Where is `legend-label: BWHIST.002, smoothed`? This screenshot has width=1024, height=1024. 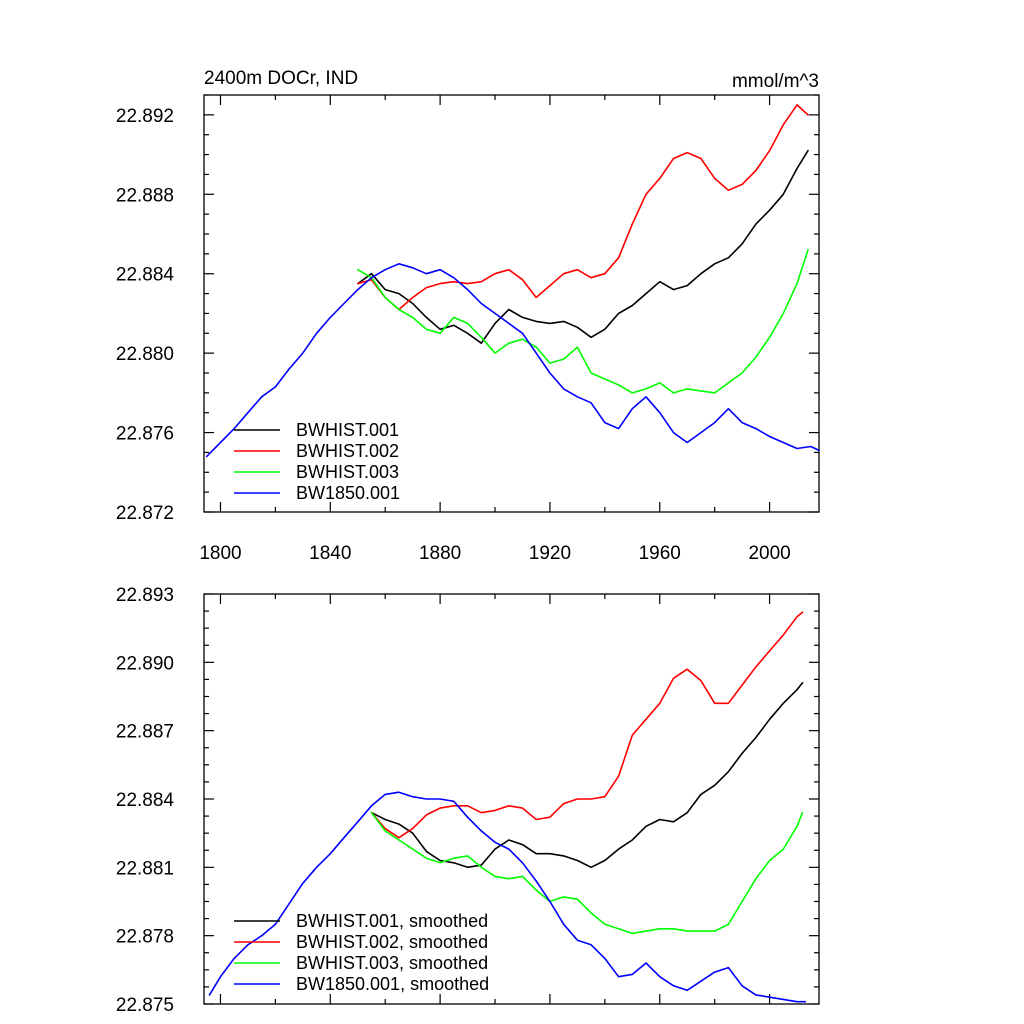
legend-label: BWHIST.002, smoothed is located at coordinates (392, 942).